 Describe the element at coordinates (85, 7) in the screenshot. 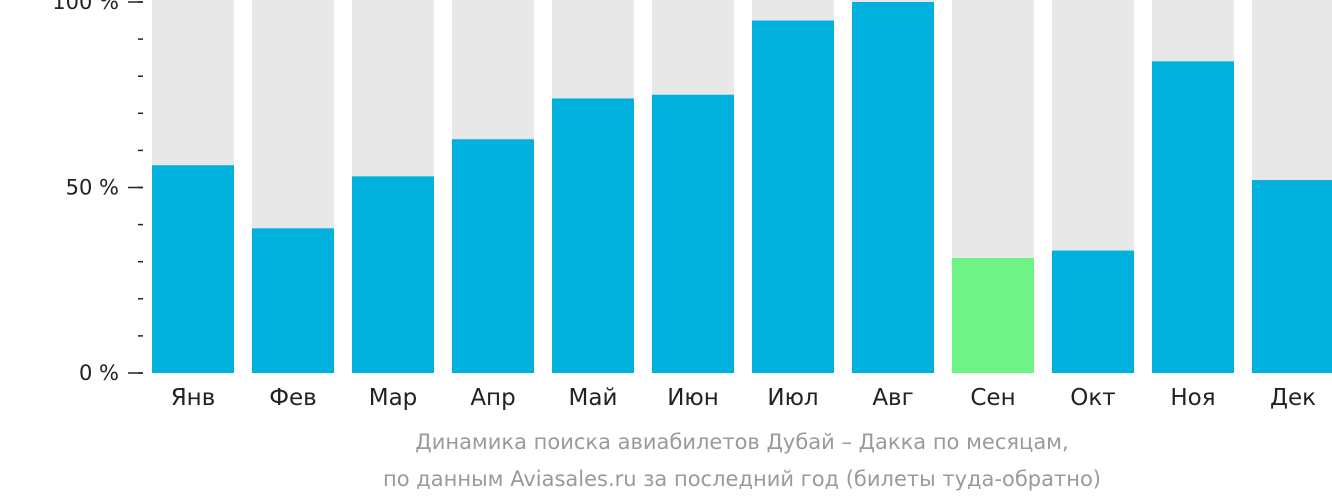

I see `y-tick-label: 100 %` at that location.